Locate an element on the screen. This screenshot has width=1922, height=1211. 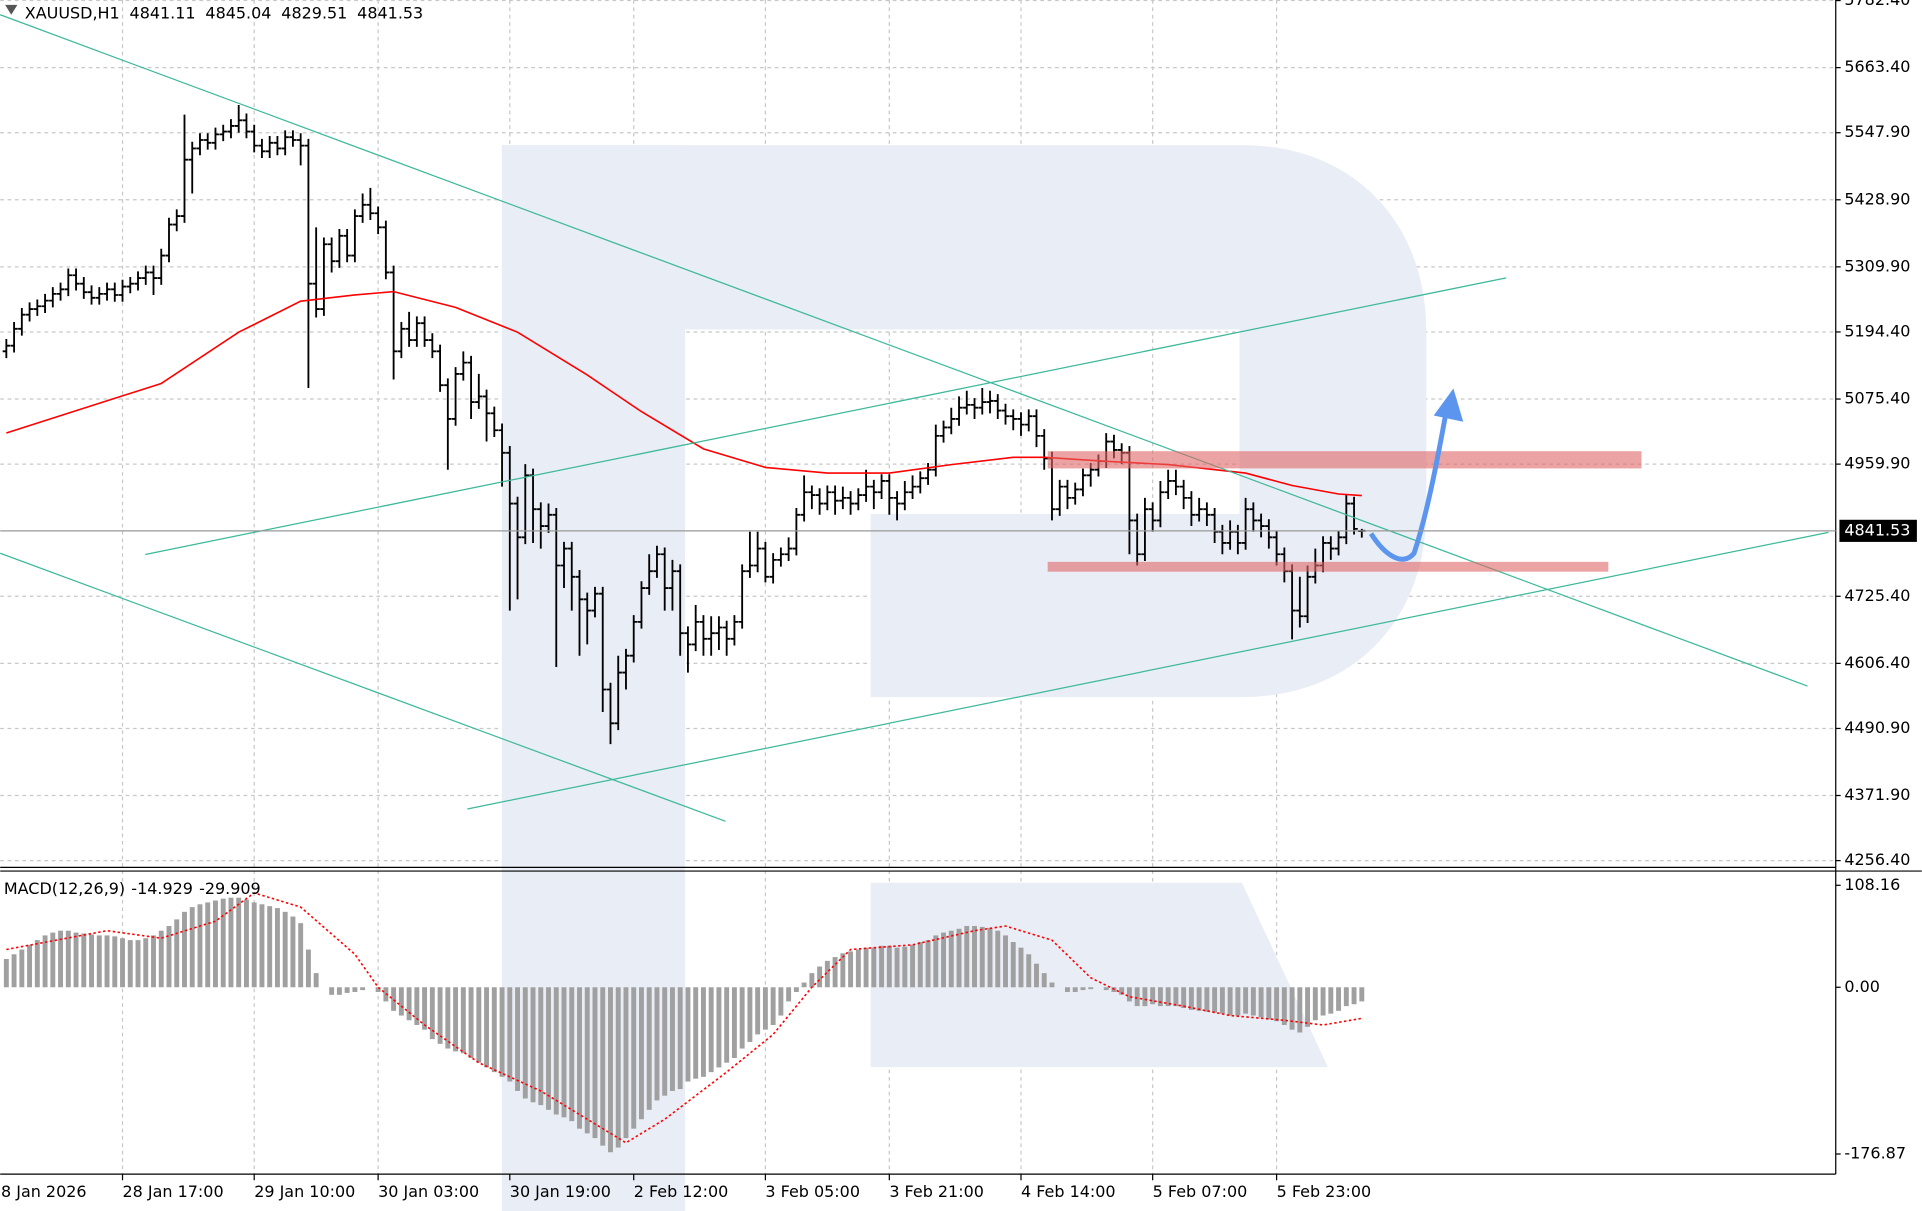
x-tick-label: 2 Feb 12:00 is located at coordinates (681, 1191).